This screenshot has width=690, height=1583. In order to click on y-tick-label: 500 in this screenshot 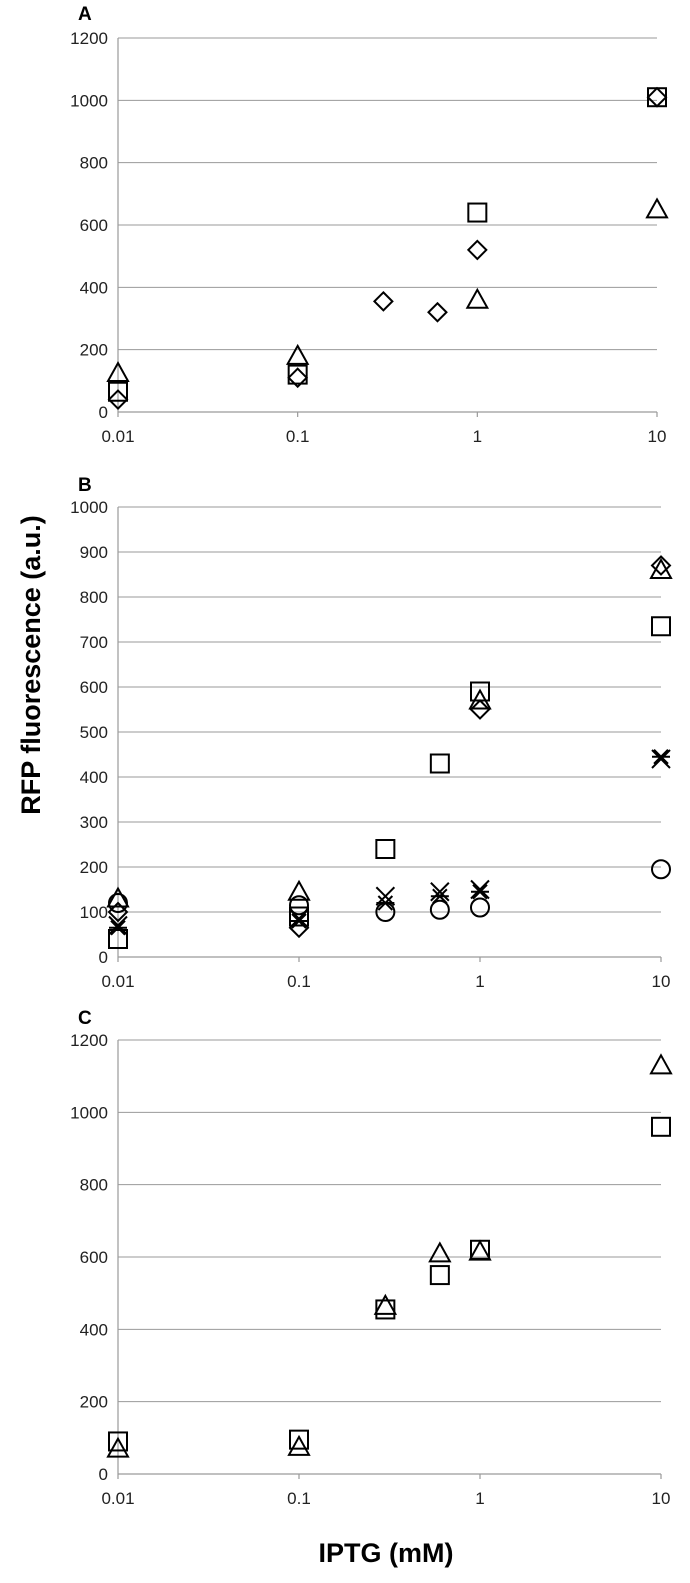, I will do `click(94, 732)`.